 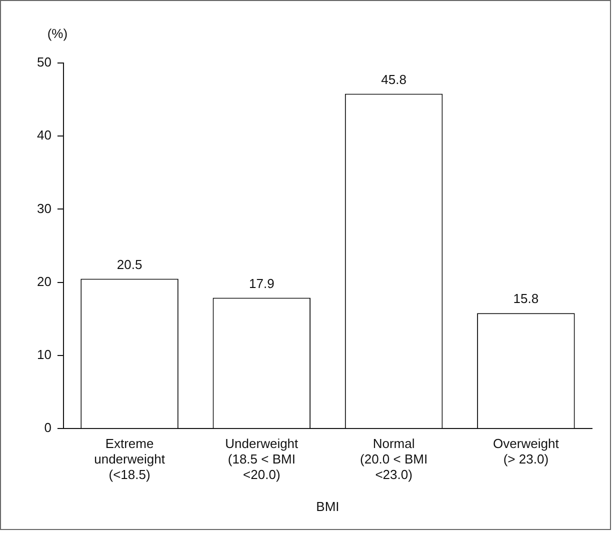 I want to click on y-tick-label: 0, so click(x=48, y=428).